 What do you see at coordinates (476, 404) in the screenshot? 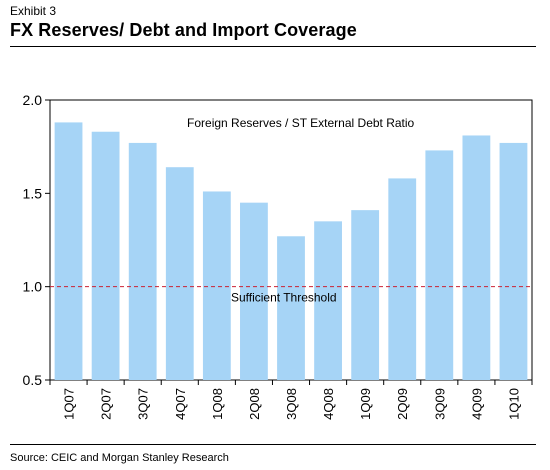
I see `x-tick-label: 4Q09` at bounding box center [476, 404].